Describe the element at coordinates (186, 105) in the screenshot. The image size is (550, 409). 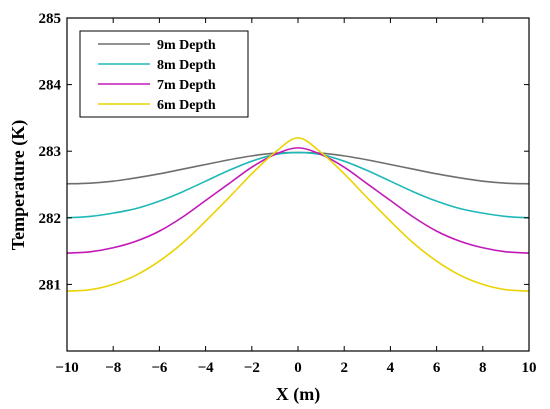
I see `legend-label-6m-depth: 6m Depth` at that location.